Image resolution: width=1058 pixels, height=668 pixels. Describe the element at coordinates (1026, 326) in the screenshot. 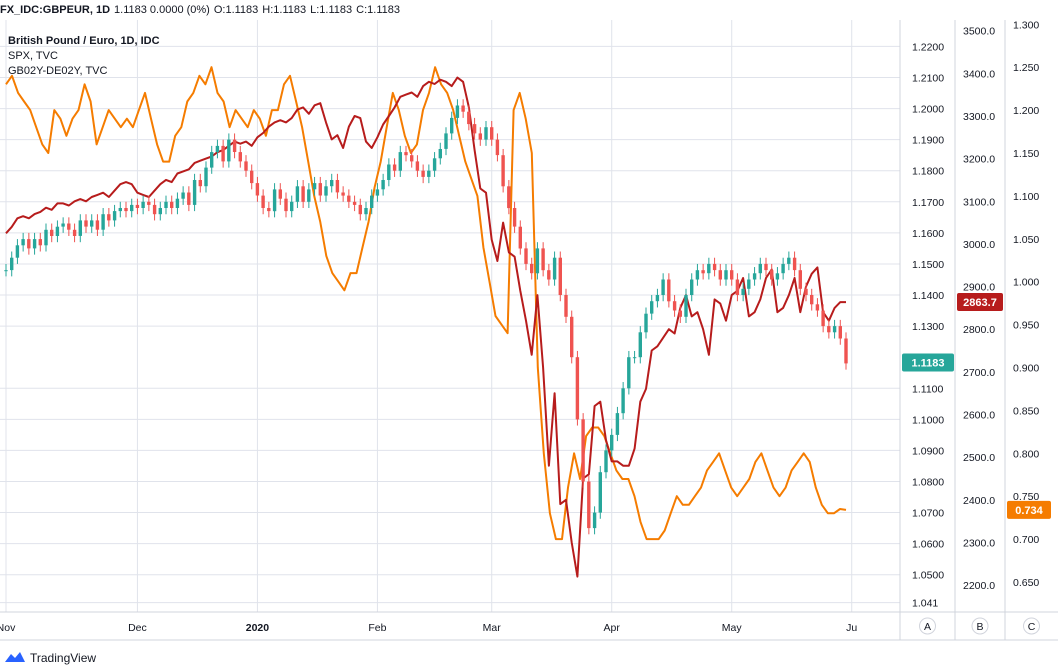

I see `axis-c-tick-label: 0.950` at that location.